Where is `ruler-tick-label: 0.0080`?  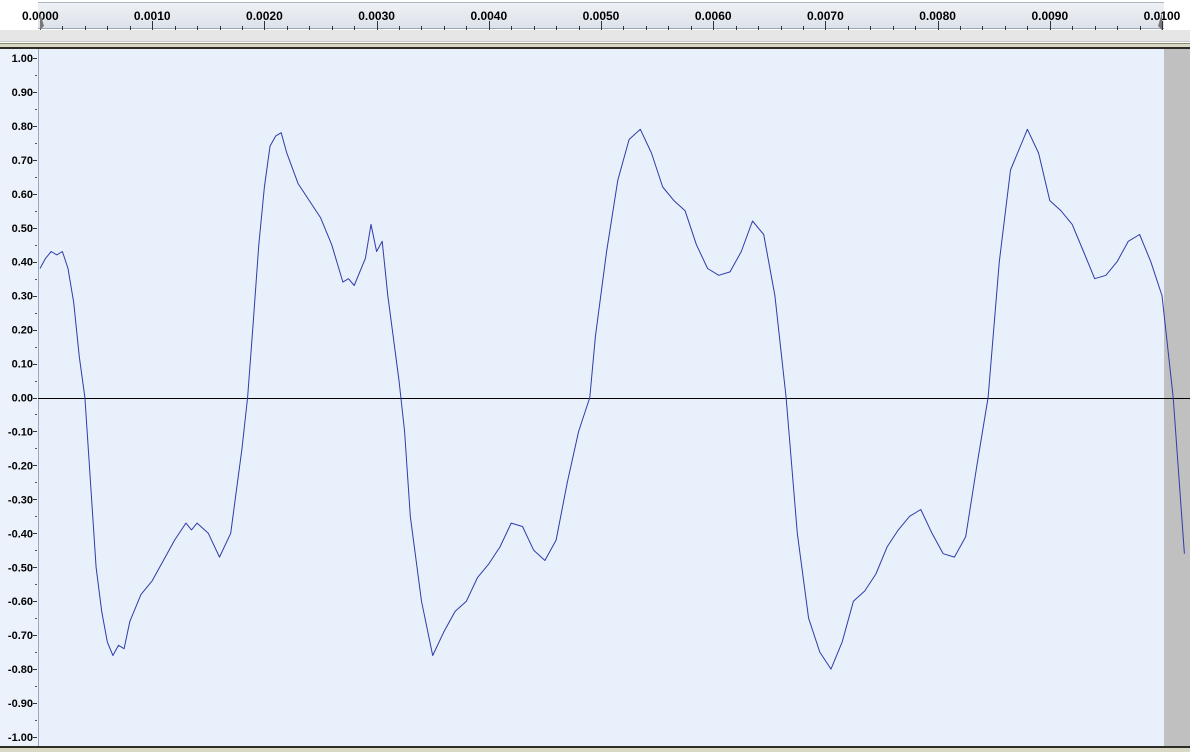
ruler-tick-label: 0.0080 is located at coordinates (937, 16).